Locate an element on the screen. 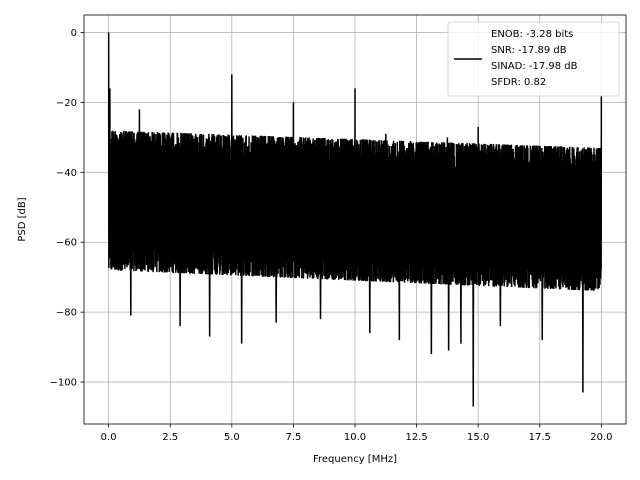 The height and width of the screenshot is (480, 640). legend-label: SNR: -17.89 dB is located at coordinates (529, 50).